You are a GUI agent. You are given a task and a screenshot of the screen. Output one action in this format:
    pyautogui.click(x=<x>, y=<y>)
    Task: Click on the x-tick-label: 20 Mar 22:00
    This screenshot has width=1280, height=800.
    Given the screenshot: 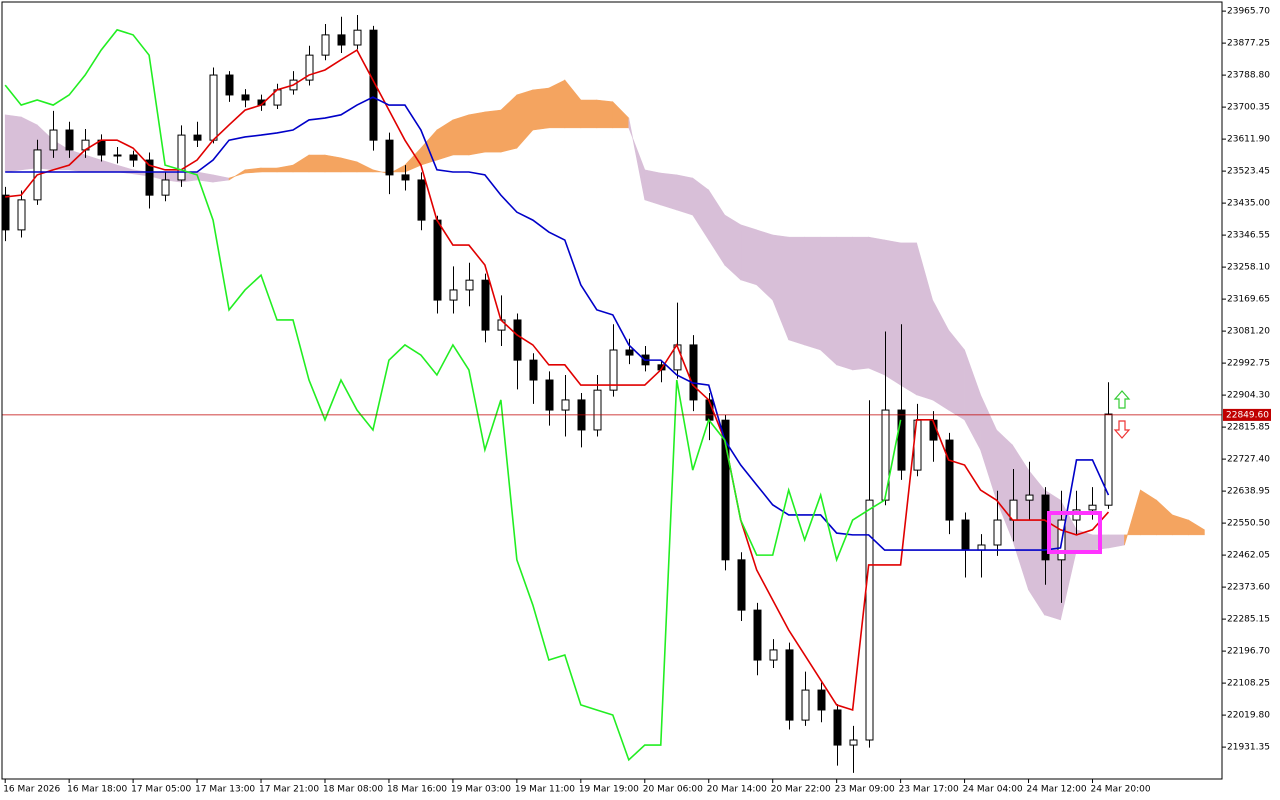 What is the action you would take?
    pyautogui.click(x=801, y=790)
    